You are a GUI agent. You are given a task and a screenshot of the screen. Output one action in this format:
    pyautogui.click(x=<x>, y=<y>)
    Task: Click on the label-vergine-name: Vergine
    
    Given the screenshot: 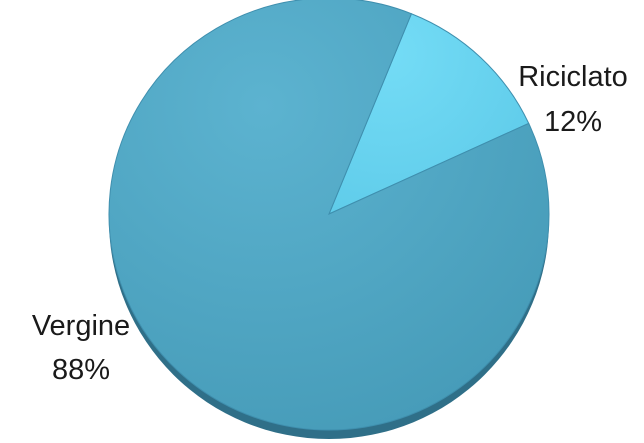 What is the action you would take?
    pyautogui.click(x=81, y=326)
    